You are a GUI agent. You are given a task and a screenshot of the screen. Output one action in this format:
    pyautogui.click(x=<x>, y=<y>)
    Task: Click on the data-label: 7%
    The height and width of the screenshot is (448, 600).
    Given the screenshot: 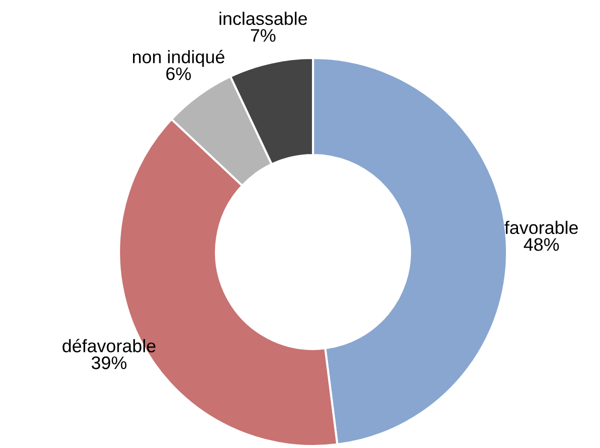 What is the action you would take?
    pyautogui.click(x=263, y=35)
    